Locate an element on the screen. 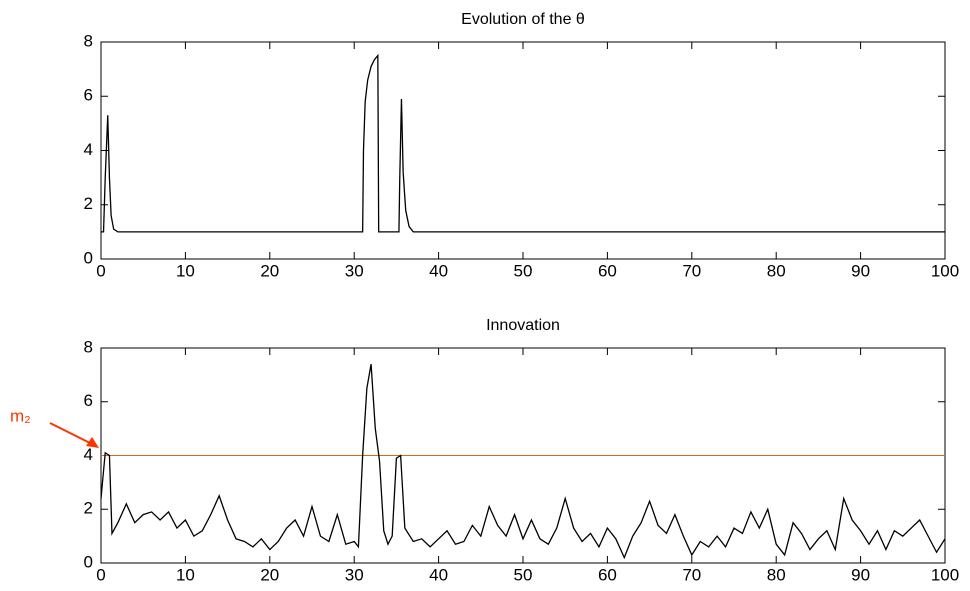  chart-title: Innovation is located at coordinates (523, 325).